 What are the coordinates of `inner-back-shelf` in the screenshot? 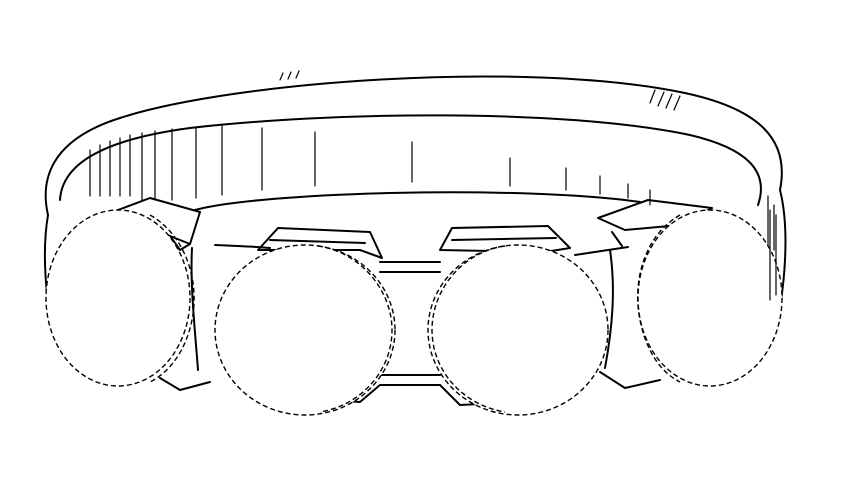 It's located at (417, 201).